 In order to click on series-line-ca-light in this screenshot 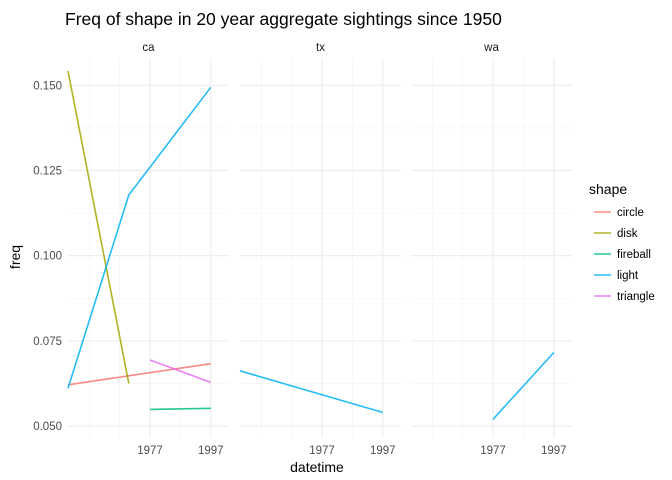, I will do `click(139, 237)`.